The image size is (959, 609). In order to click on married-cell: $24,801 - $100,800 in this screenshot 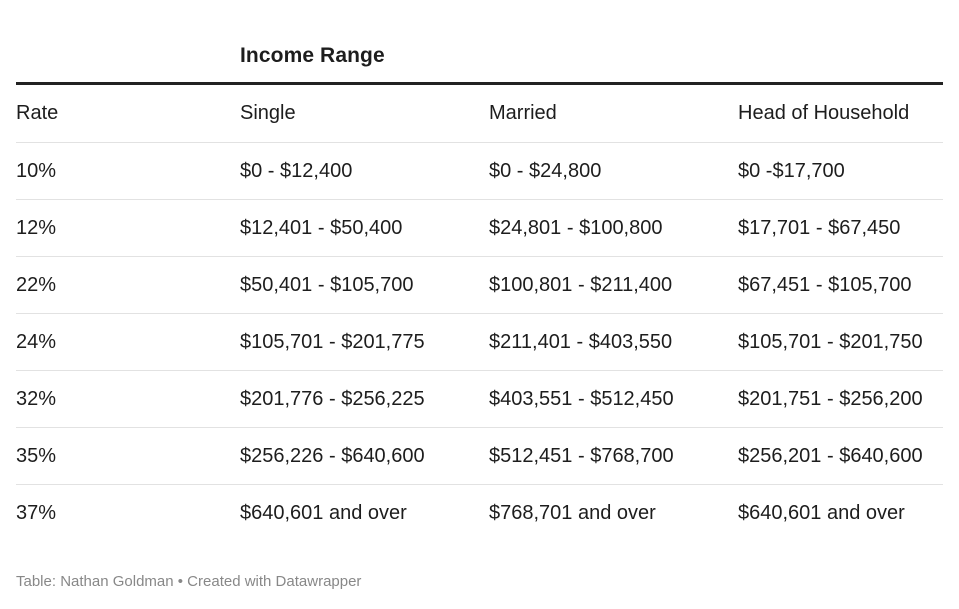, I will do `click(576, 227)`.